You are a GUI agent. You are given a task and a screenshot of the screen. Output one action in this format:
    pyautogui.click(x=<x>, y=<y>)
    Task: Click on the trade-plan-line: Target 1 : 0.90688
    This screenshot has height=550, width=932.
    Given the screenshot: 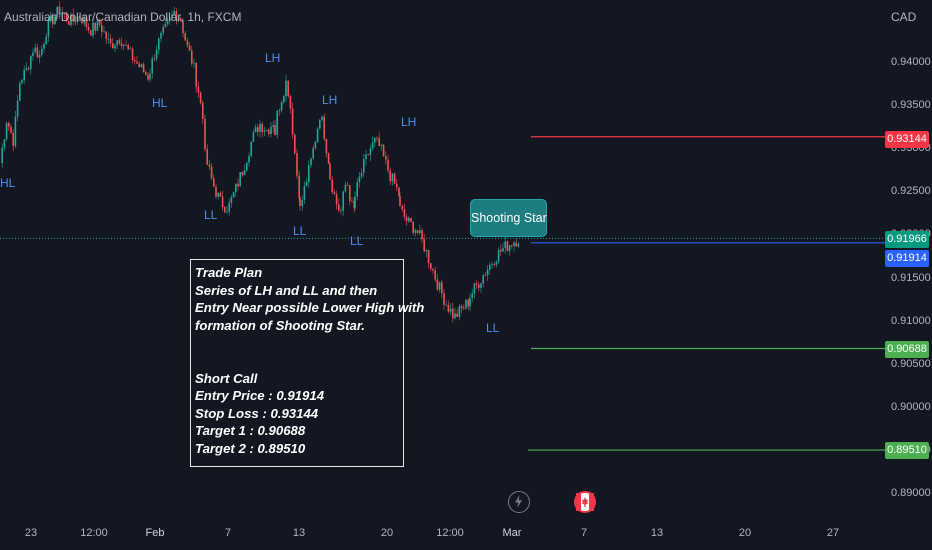 What is the action you would take?
    pyautogui.click(x=250, y=431)
    